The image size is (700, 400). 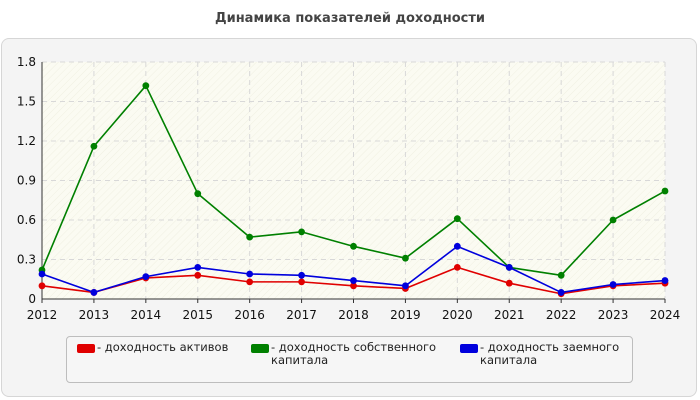 What do you see at coordinates (509, 315) in the screenshot?
I see `x-tick-label: 2021` at bounding box center [509, 315].